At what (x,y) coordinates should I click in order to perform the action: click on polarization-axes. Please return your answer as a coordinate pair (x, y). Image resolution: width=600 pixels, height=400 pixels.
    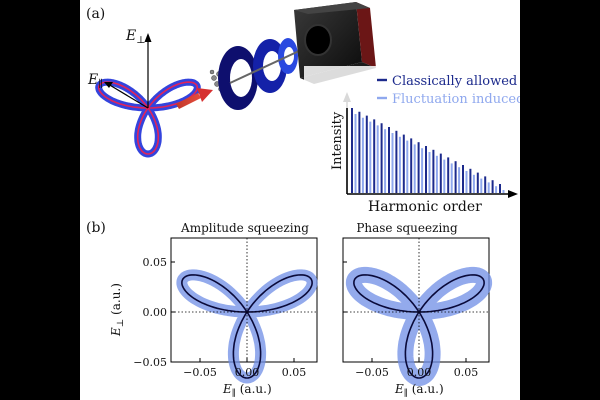
    Looking at the image, I should click on (128, 71).